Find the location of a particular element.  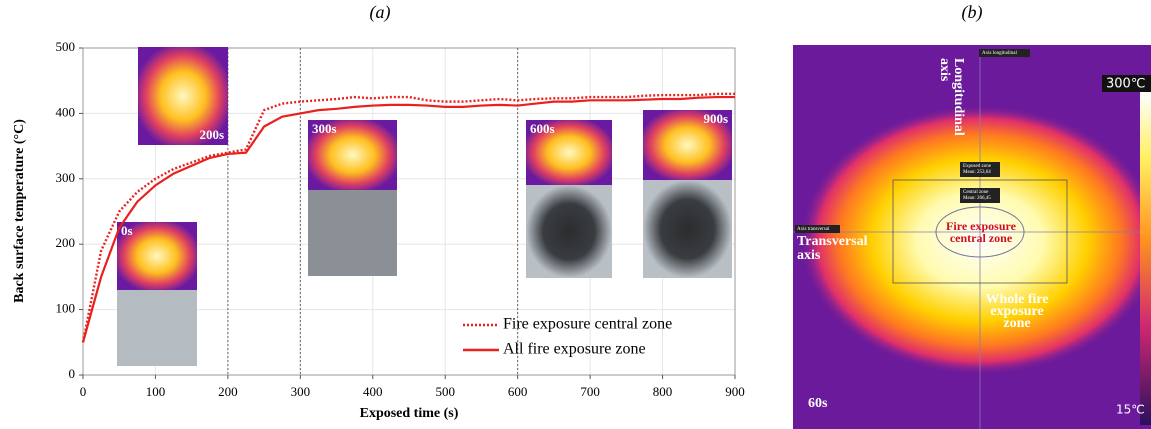

text-line: Exposed zone is located at coordinates (977, 166).